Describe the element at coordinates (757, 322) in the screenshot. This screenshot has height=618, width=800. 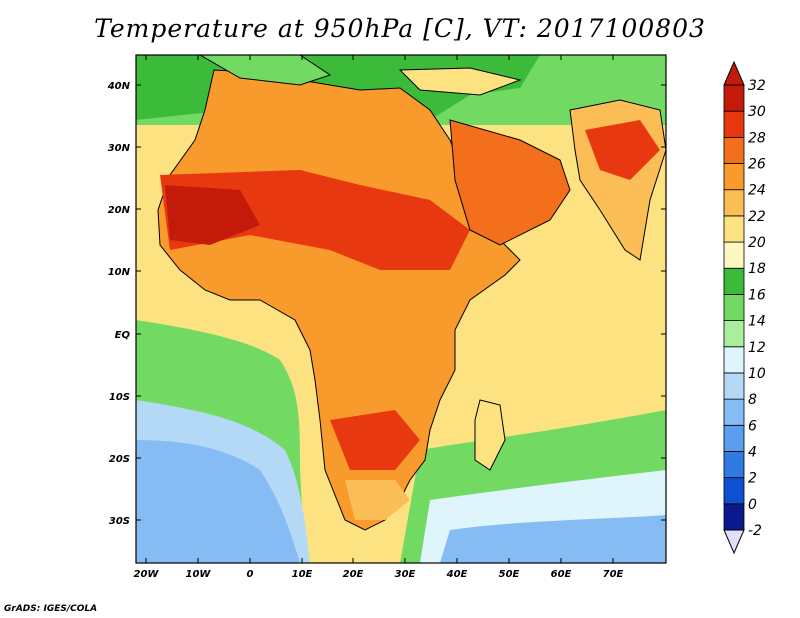
I see `colorbar-label: 14` at that location.